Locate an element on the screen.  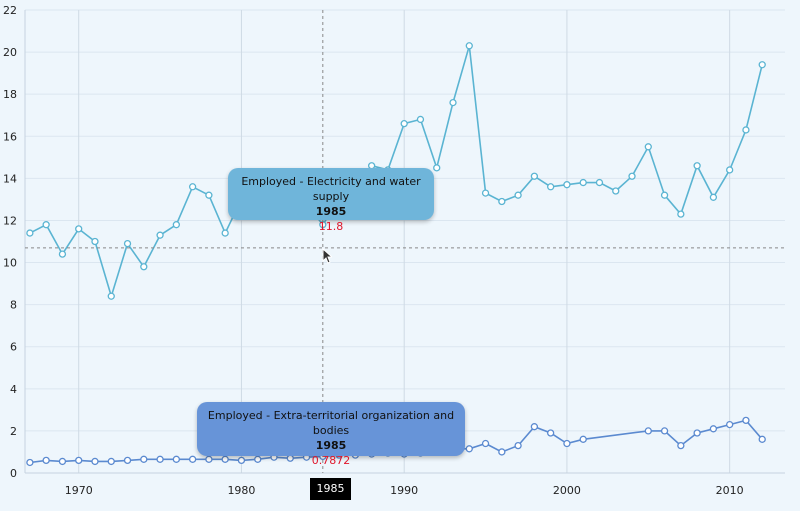
x-tick-label: 2010 is located at coordinates (730, 490).